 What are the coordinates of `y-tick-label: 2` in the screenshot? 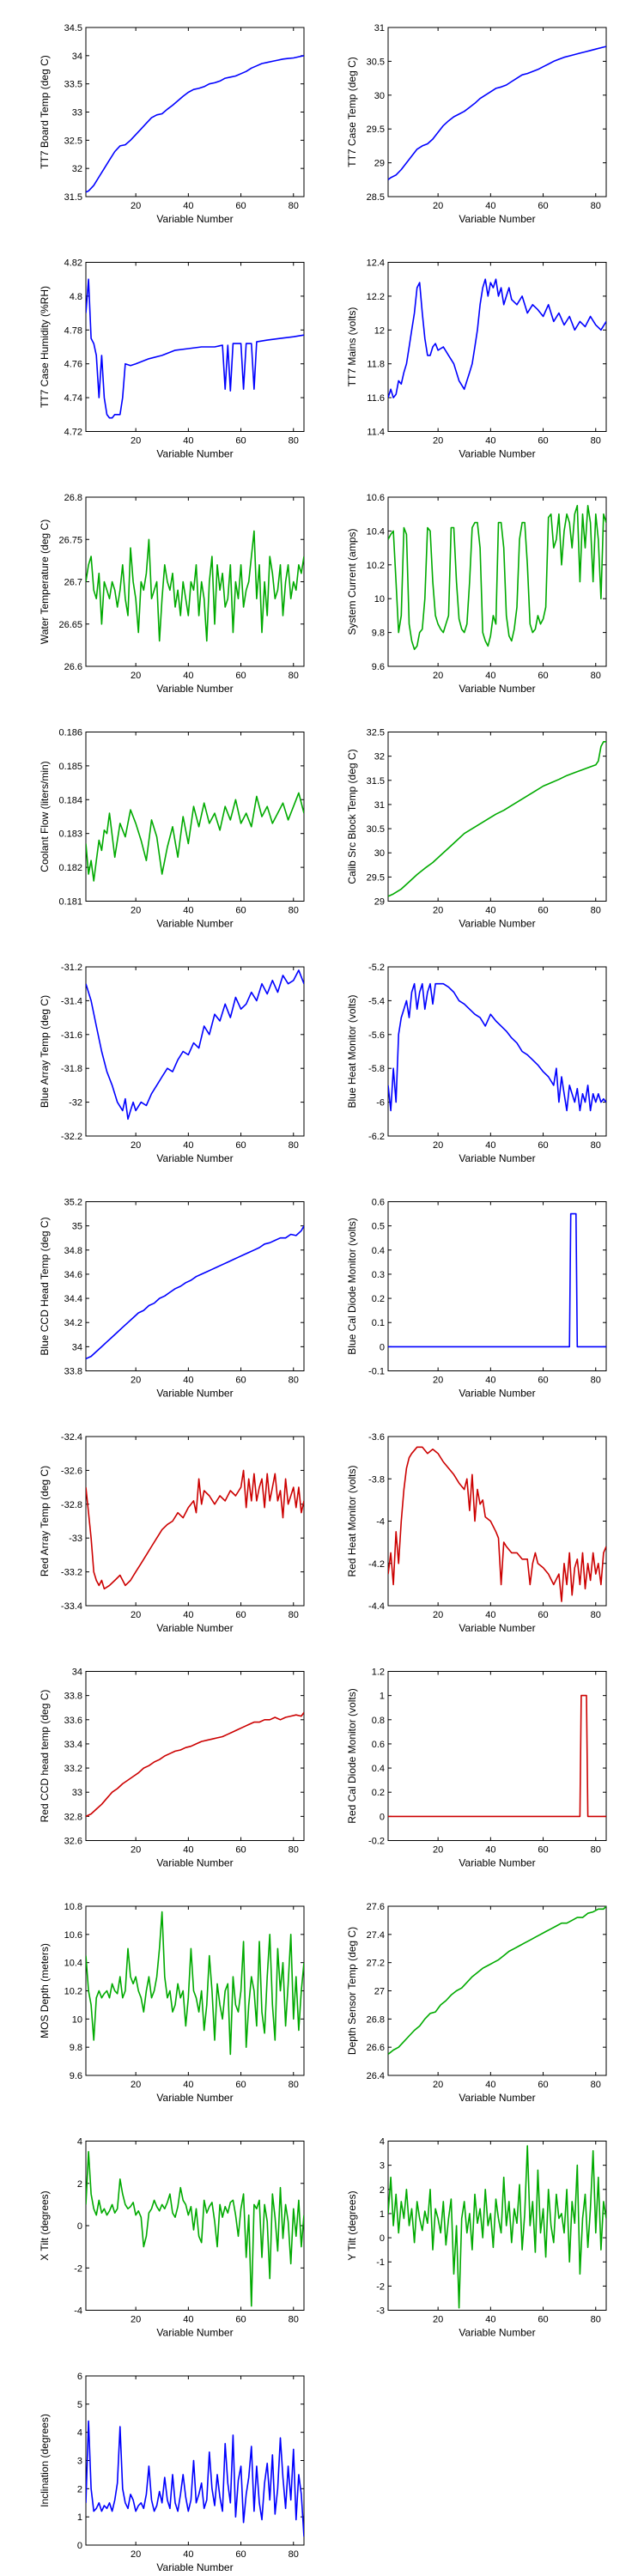 It's located at (382, 2190).